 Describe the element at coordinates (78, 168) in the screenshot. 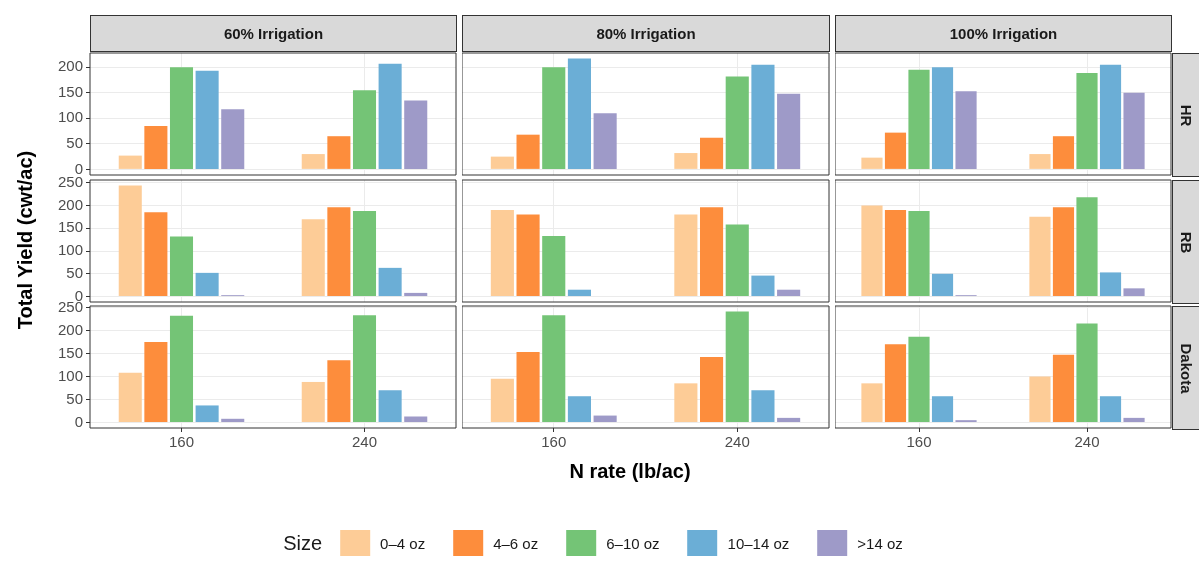

I see `y-tick-label: 0` at that location.